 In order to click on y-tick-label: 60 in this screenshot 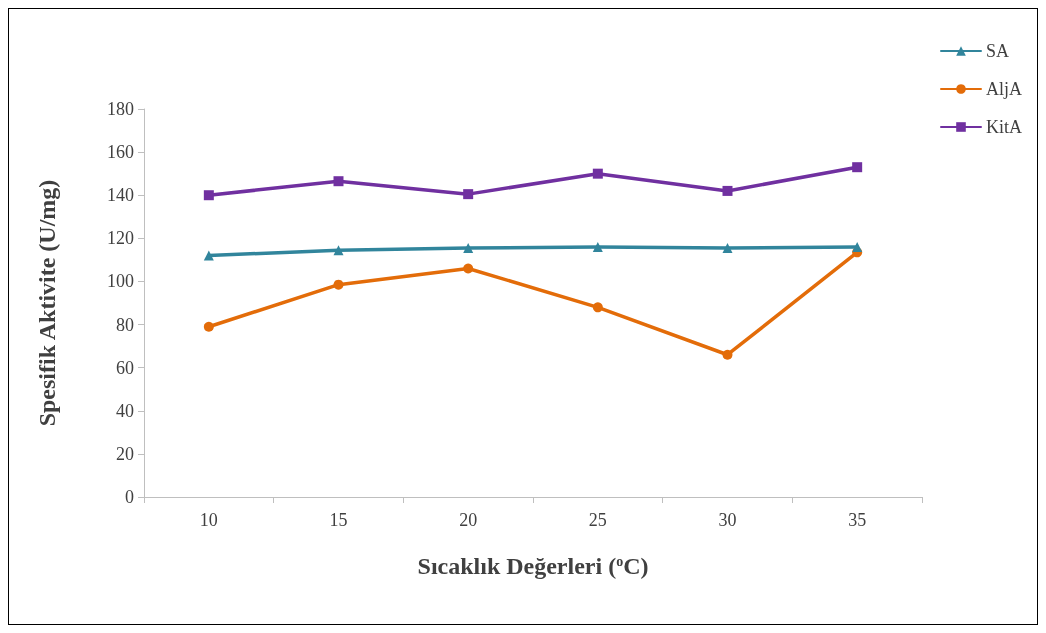, I will do `click(125, 367)`.